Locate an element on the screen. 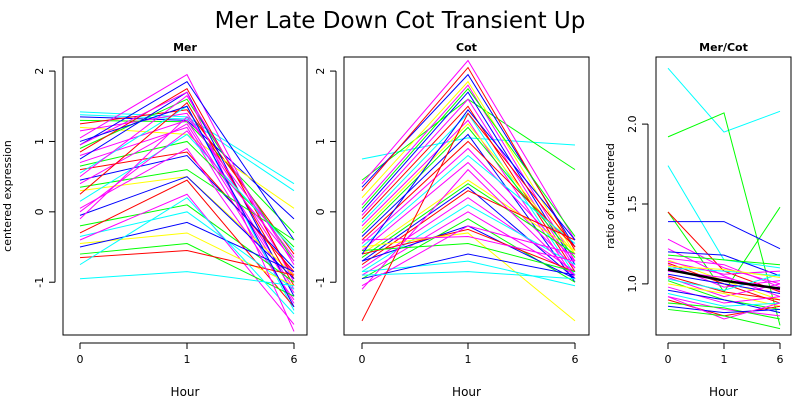 The height and width of the screenshot is (400, 800). y-tick-label: 2 is located at coordinates (320, 71).